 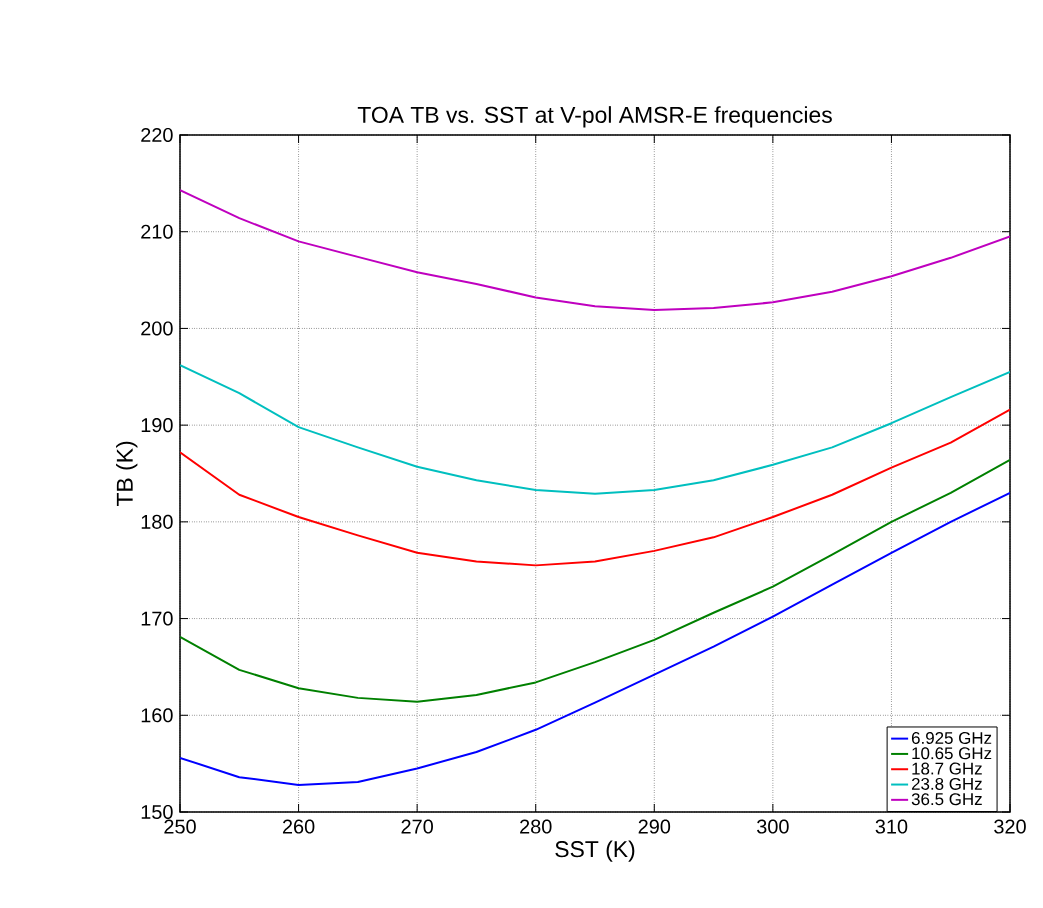 What do you see at coordinates (157, 231) in the screenshot?
I see `y-tick-label: 210` at bounding box center [157, 231].